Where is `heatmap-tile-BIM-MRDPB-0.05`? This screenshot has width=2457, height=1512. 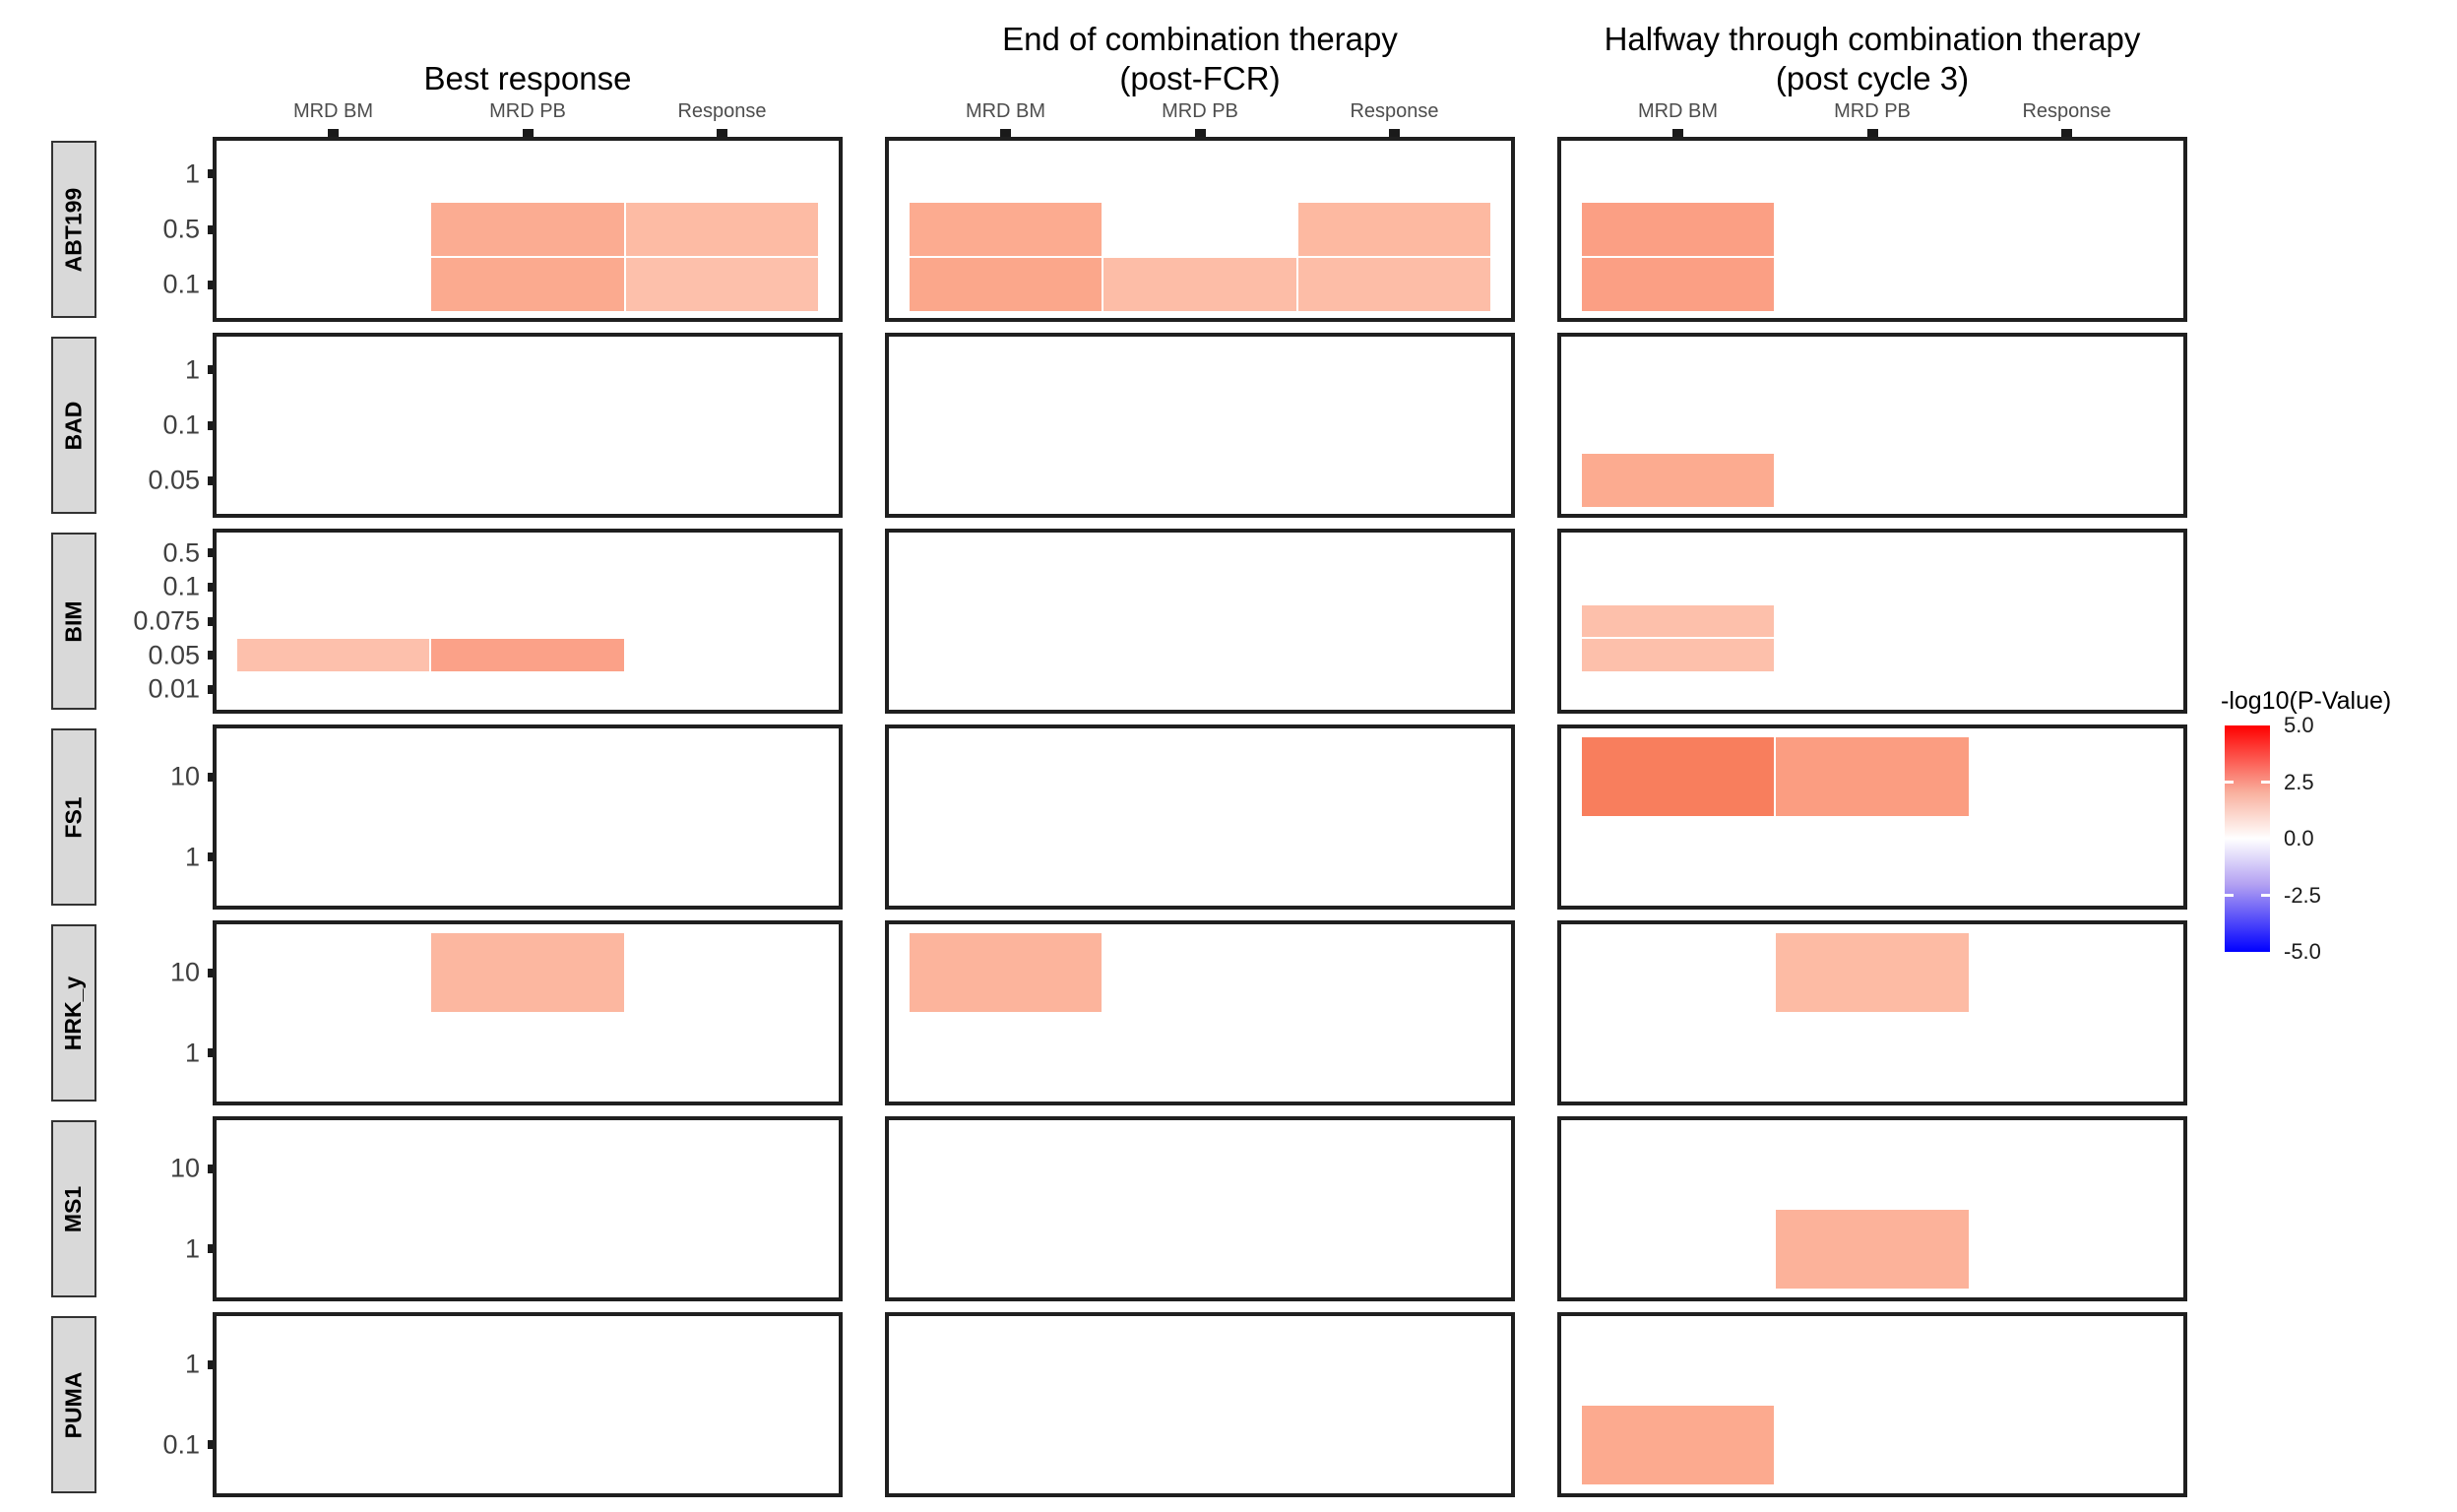 heatmap-tile-BIM-MRDPB-0.05 is located at coordinates (527, 655).